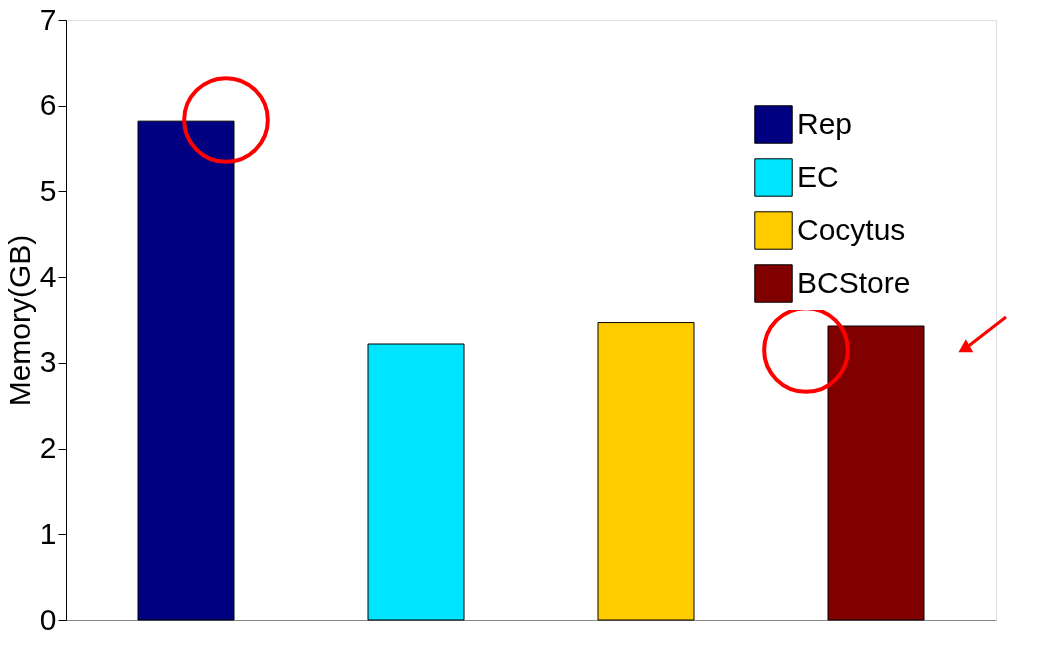  What do you see at coordinates (851, 229) in the screenshot?
I see `legend-label: Cocytus` at bounding box center [851, 229].